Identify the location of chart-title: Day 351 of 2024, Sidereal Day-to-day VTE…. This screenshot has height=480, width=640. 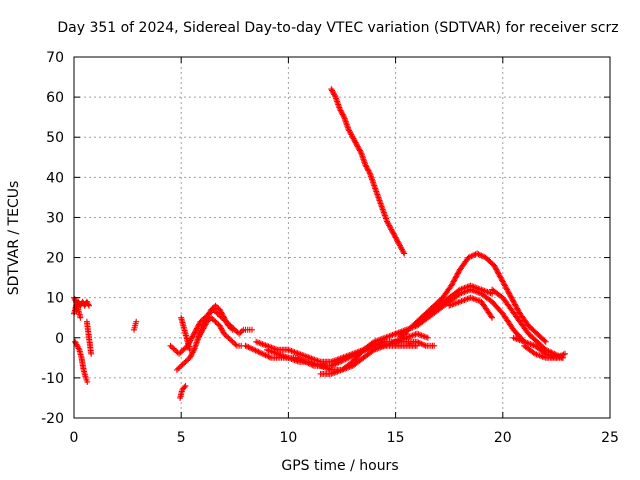
(337, 28).